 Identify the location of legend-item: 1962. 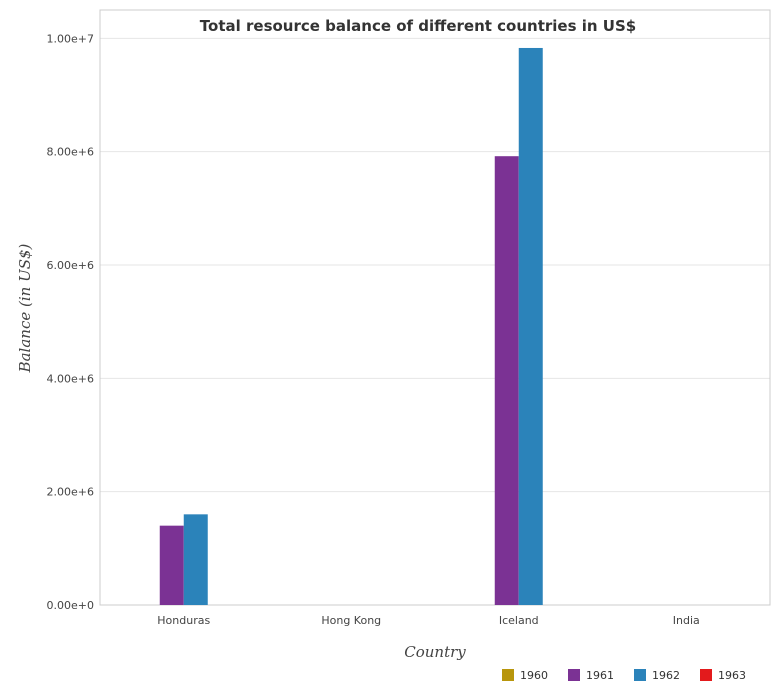
(657, 675).